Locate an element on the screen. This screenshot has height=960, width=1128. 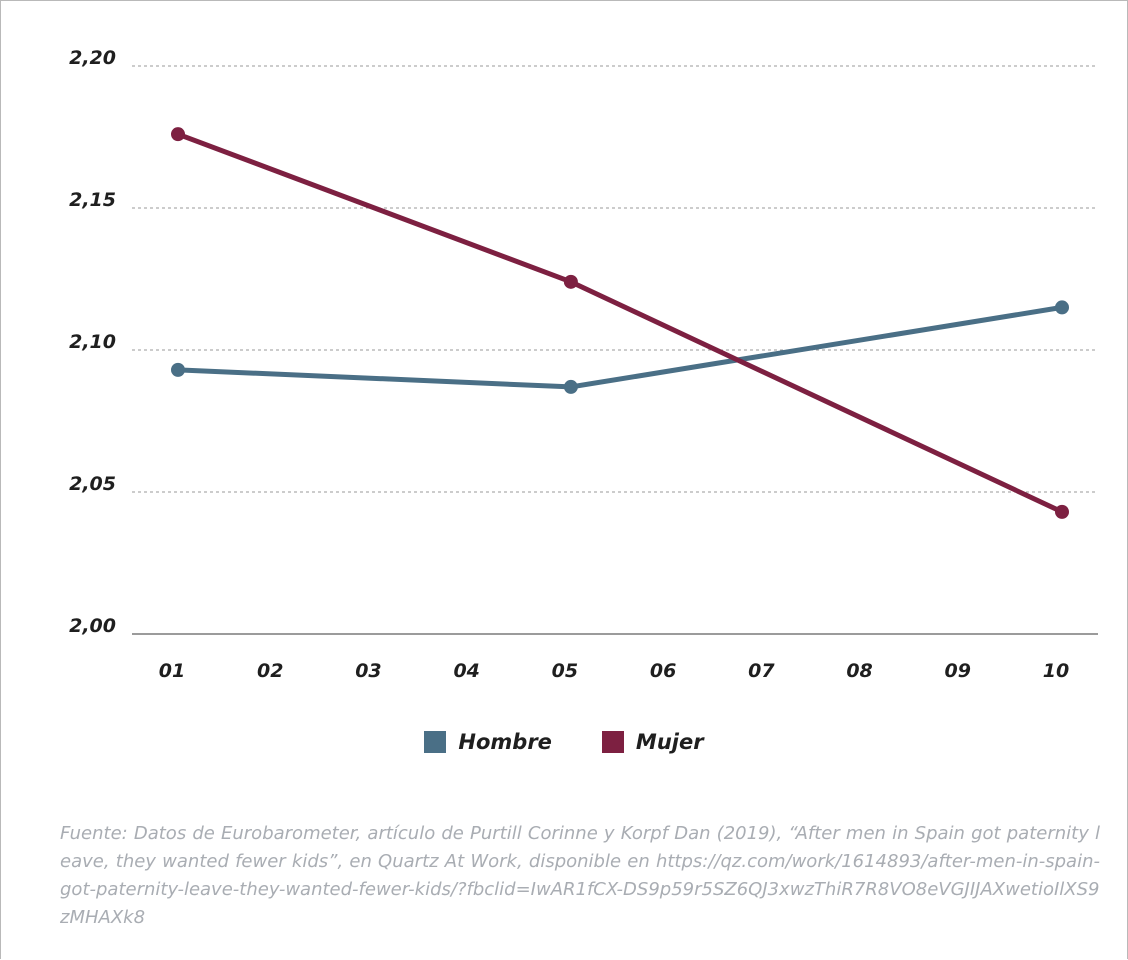
legend-item-hombre: Hombre is located at coordinates (488, 742).